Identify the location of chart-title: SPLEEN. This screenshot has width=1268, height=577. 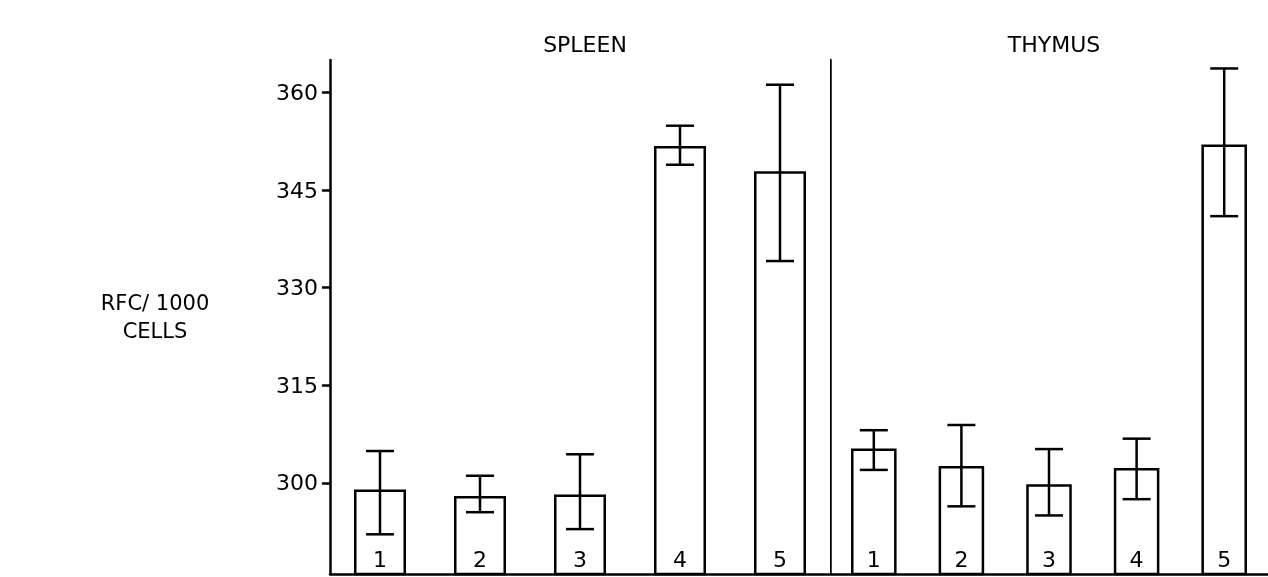
(585, 44).